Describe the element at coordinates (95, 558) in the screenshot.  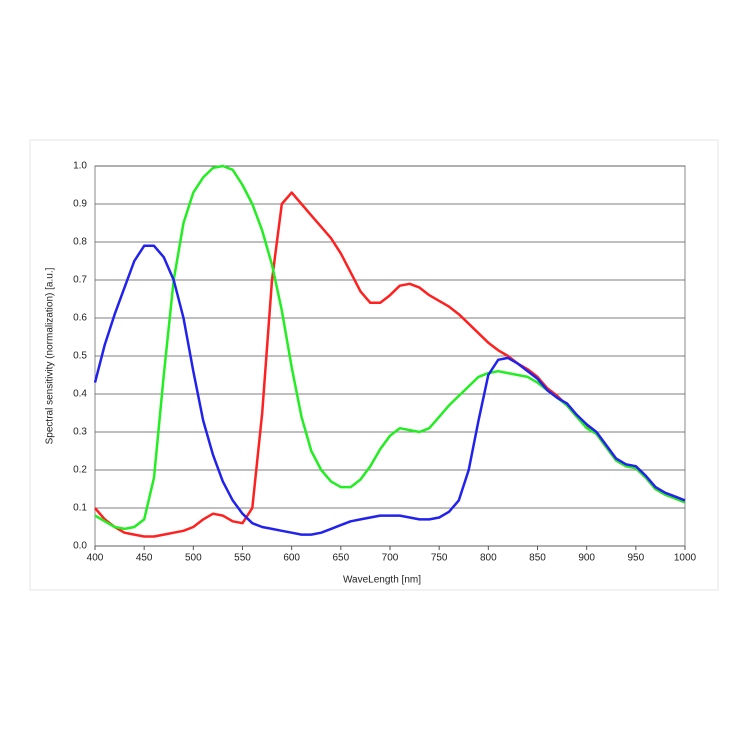
I see `x-tick-label: 400` at that location.